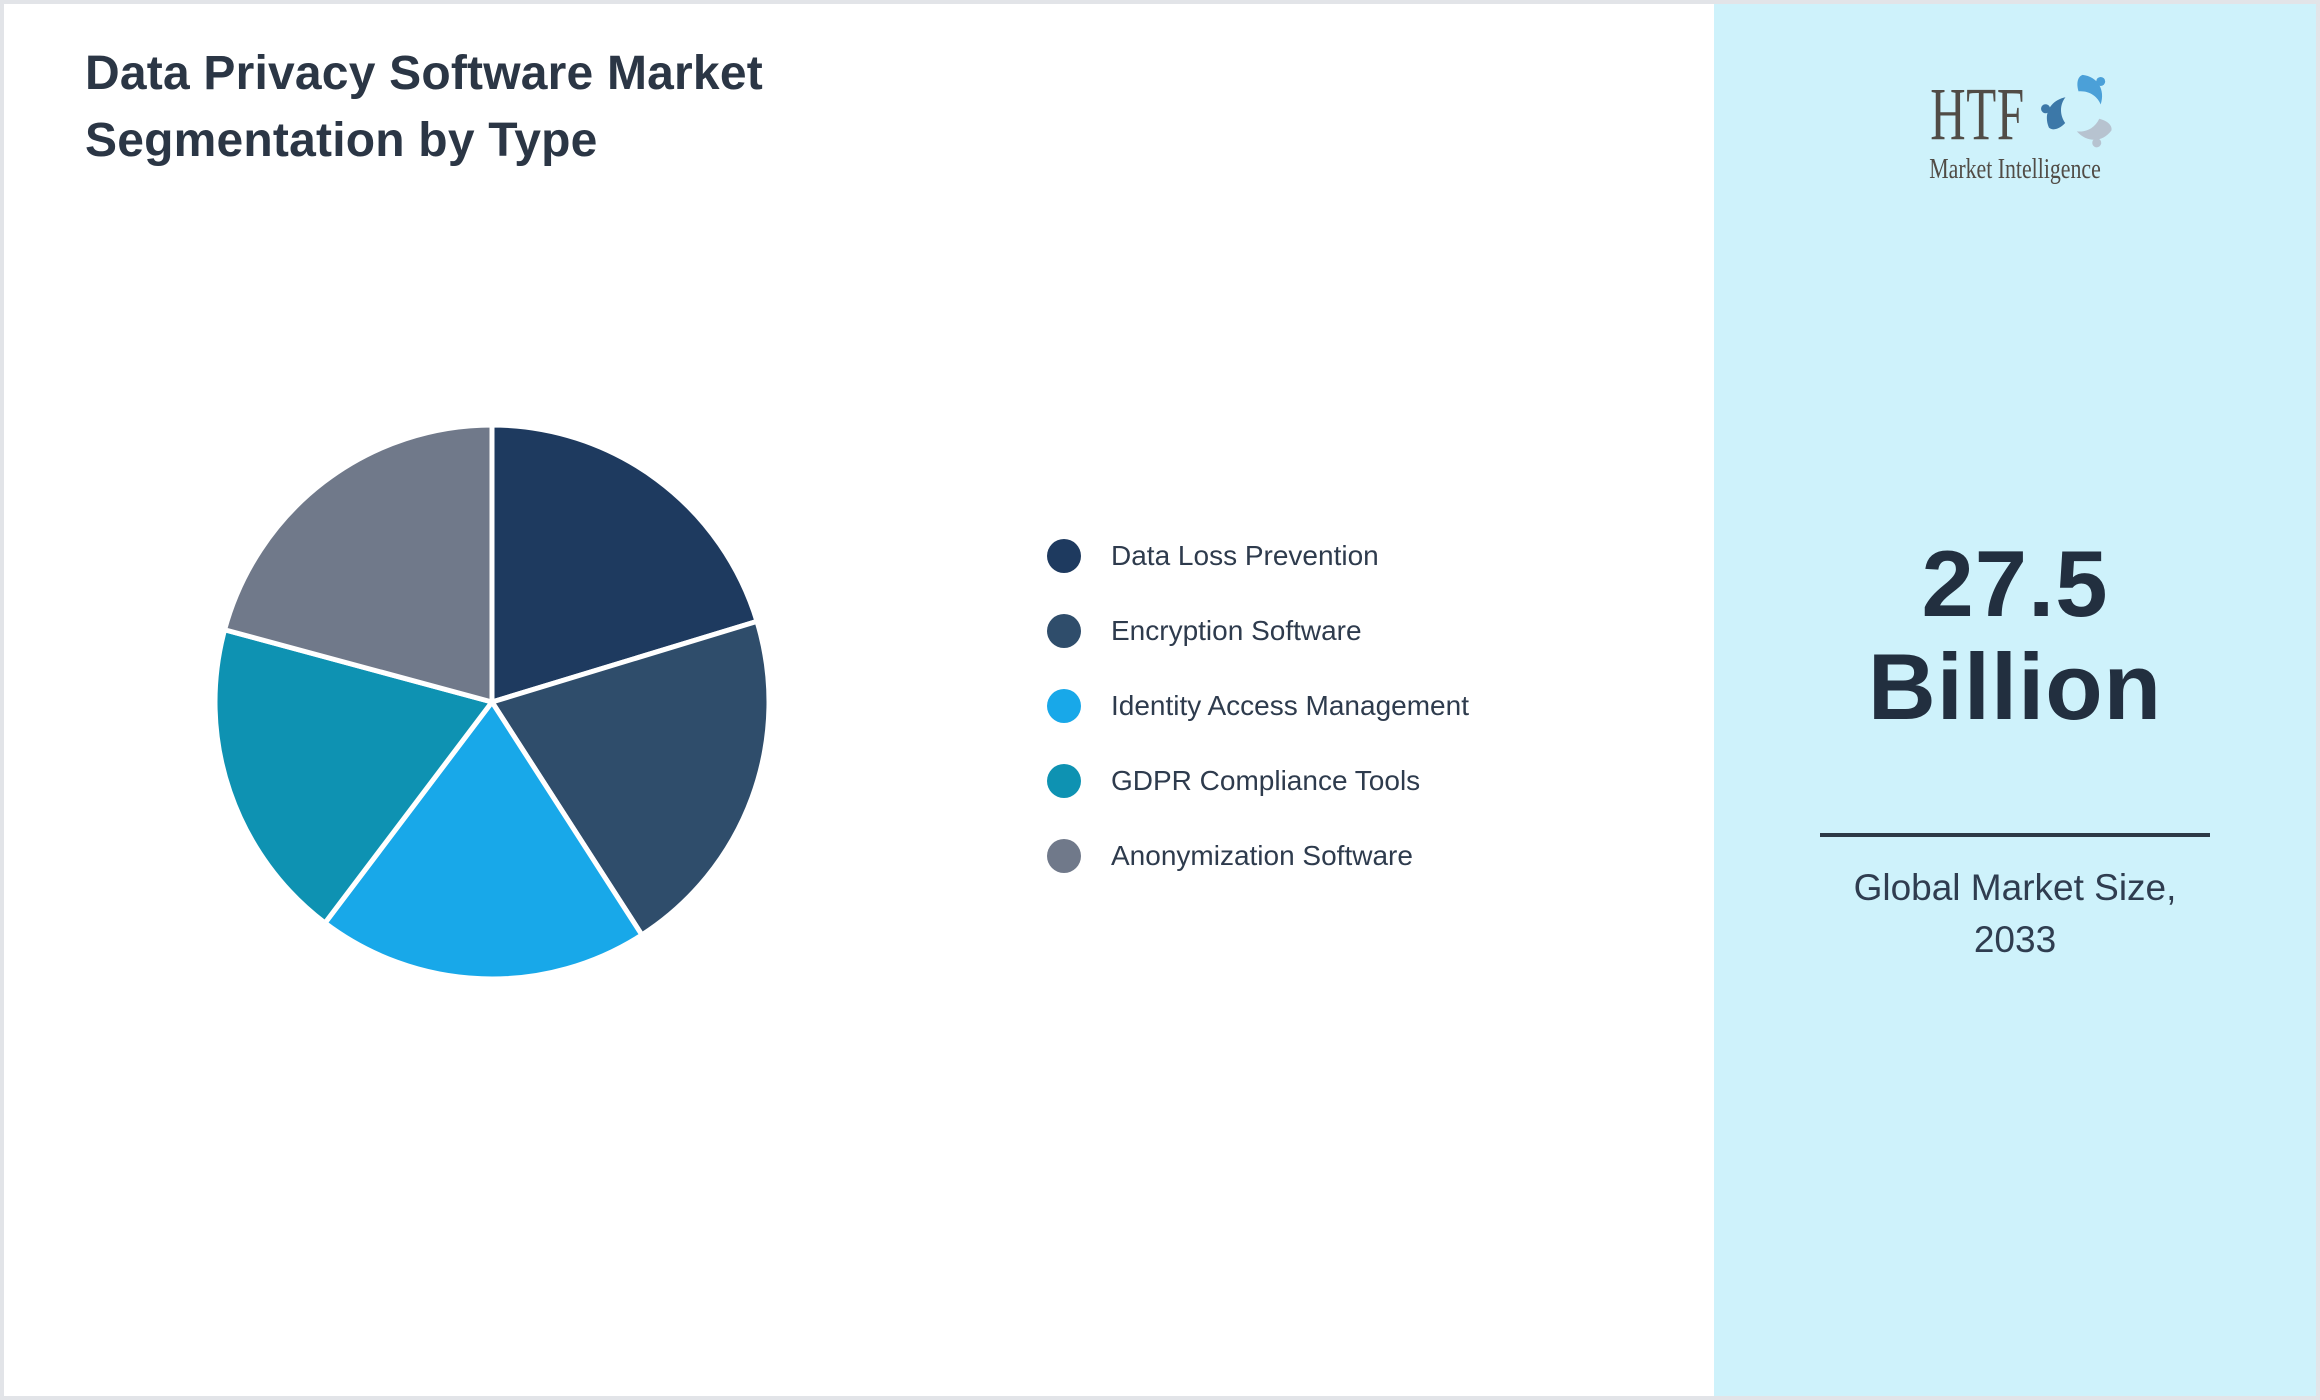 This screenshot has height=1400, width=2320. I want to click on pie-slice-identity-access-management, so click(483, 840).